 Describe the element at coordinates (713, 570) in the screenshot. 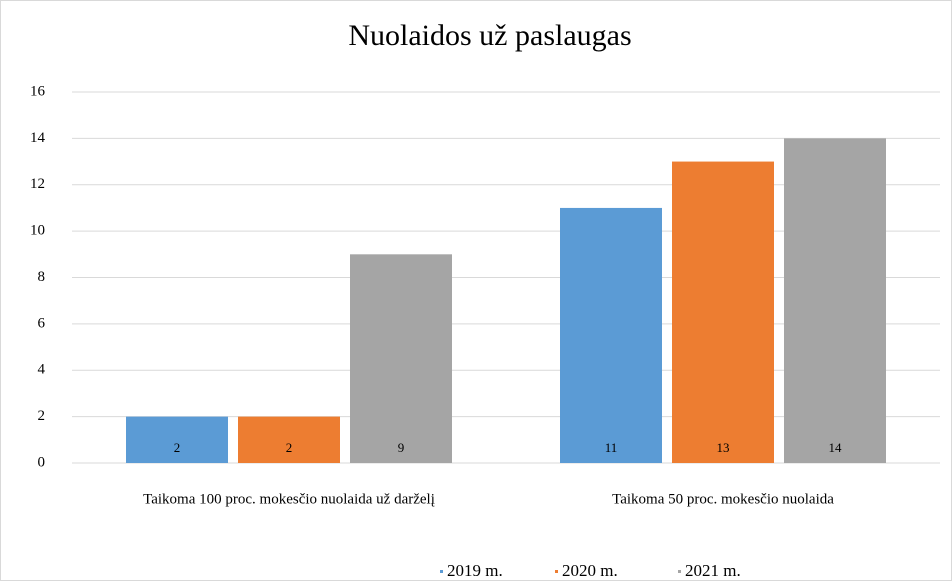

I see `legend-label: 2021 m.` at that location.